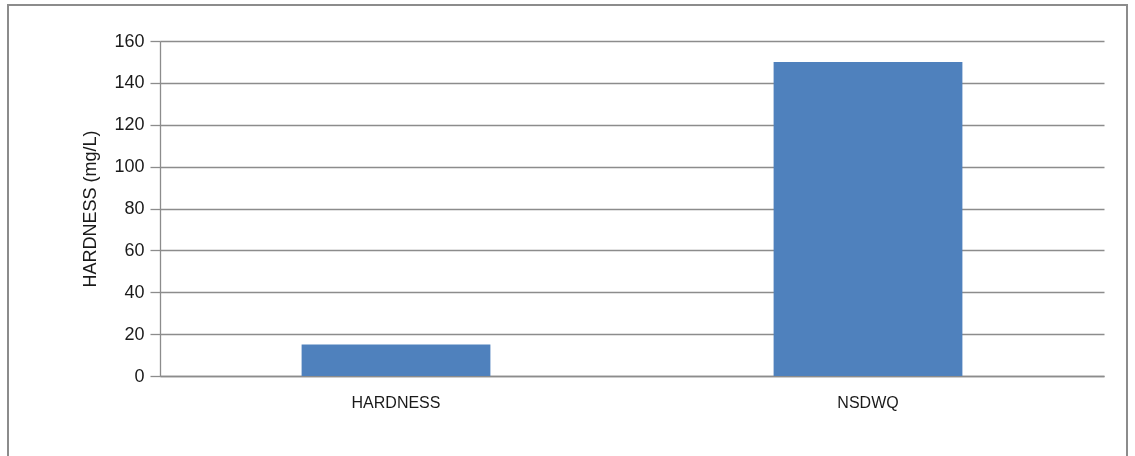 This screenshot has height=456, width=1135. Describe the element at coordinates (90, 209) in the screenshot. I see `y-axis-title: HARDNESS (mg/L)` at that location.